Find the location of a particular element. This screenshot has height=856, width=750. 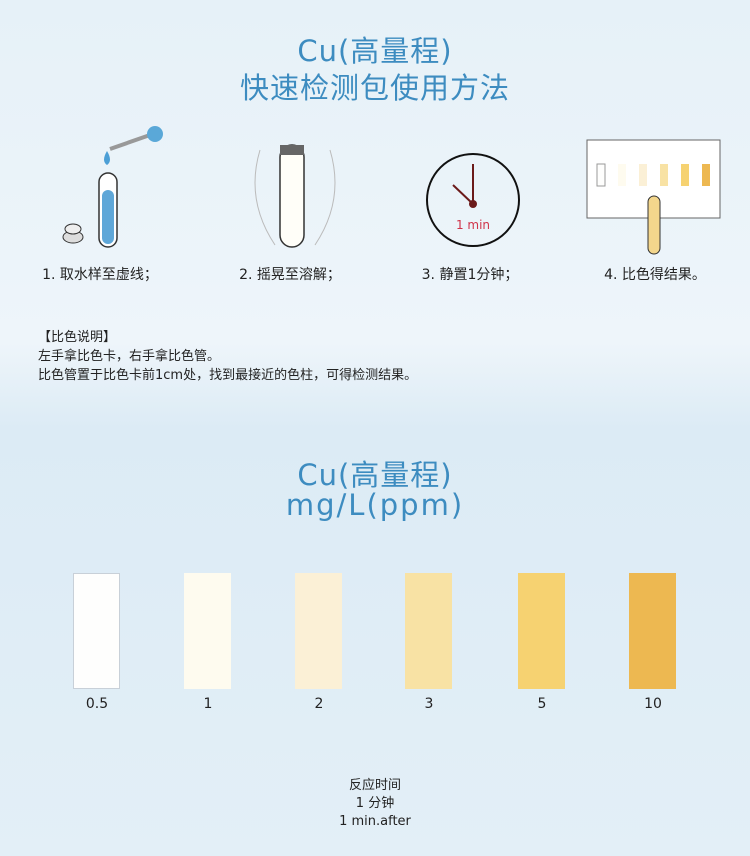

chart-title-line1: Cu(高量程) is located at coordinates (375, 475).